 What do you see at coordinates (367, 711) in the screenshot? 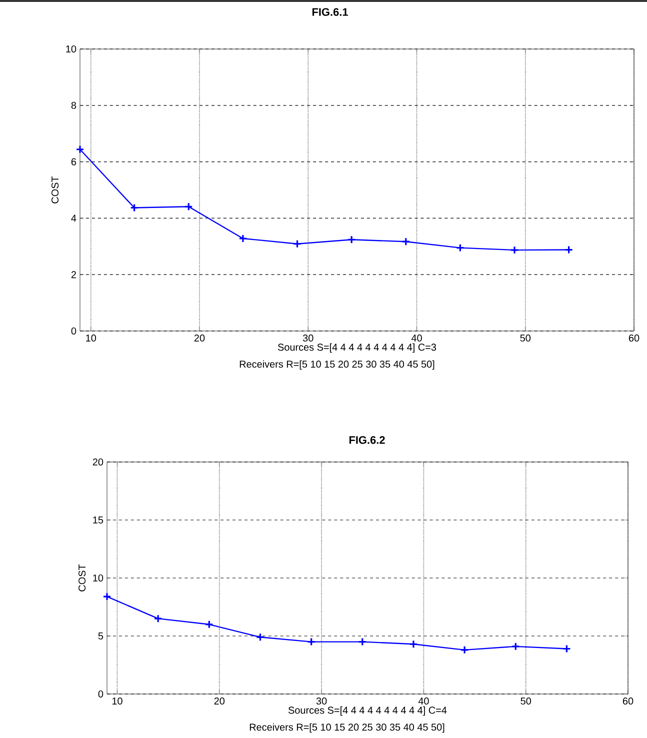
I see `x-axis-title: Sources S=[4 4 4 4 4 4 4 4 4 4] C=4` at bounding box center [367, 711].